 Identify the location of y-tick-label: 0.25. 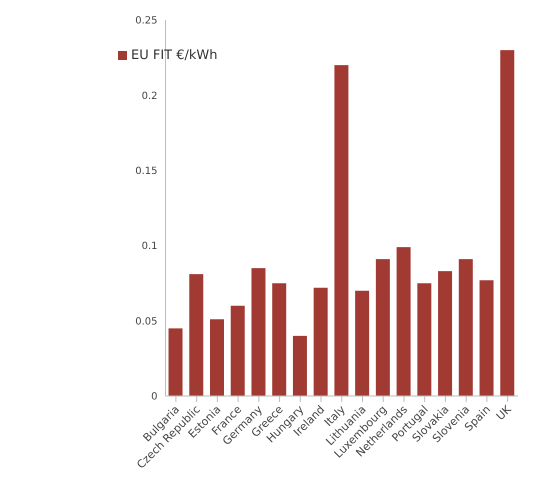
(146, 21).